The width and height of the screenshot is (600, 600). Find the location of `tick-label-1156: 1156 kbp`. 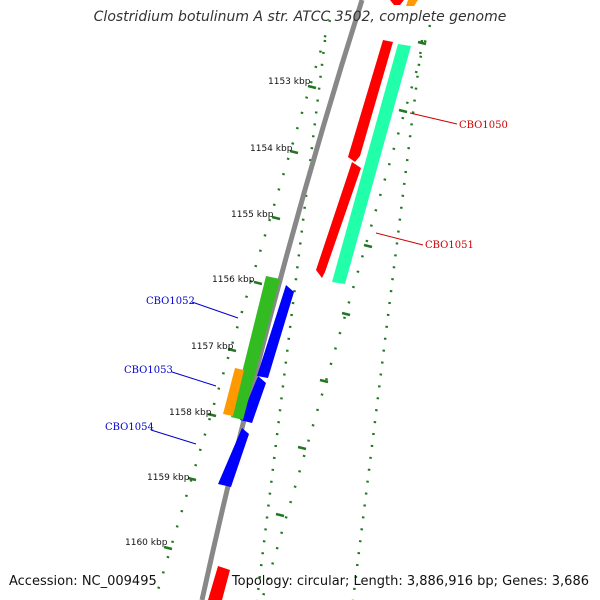

tick-label-1156: 1156 kbp is located at coordinates (233, 280).